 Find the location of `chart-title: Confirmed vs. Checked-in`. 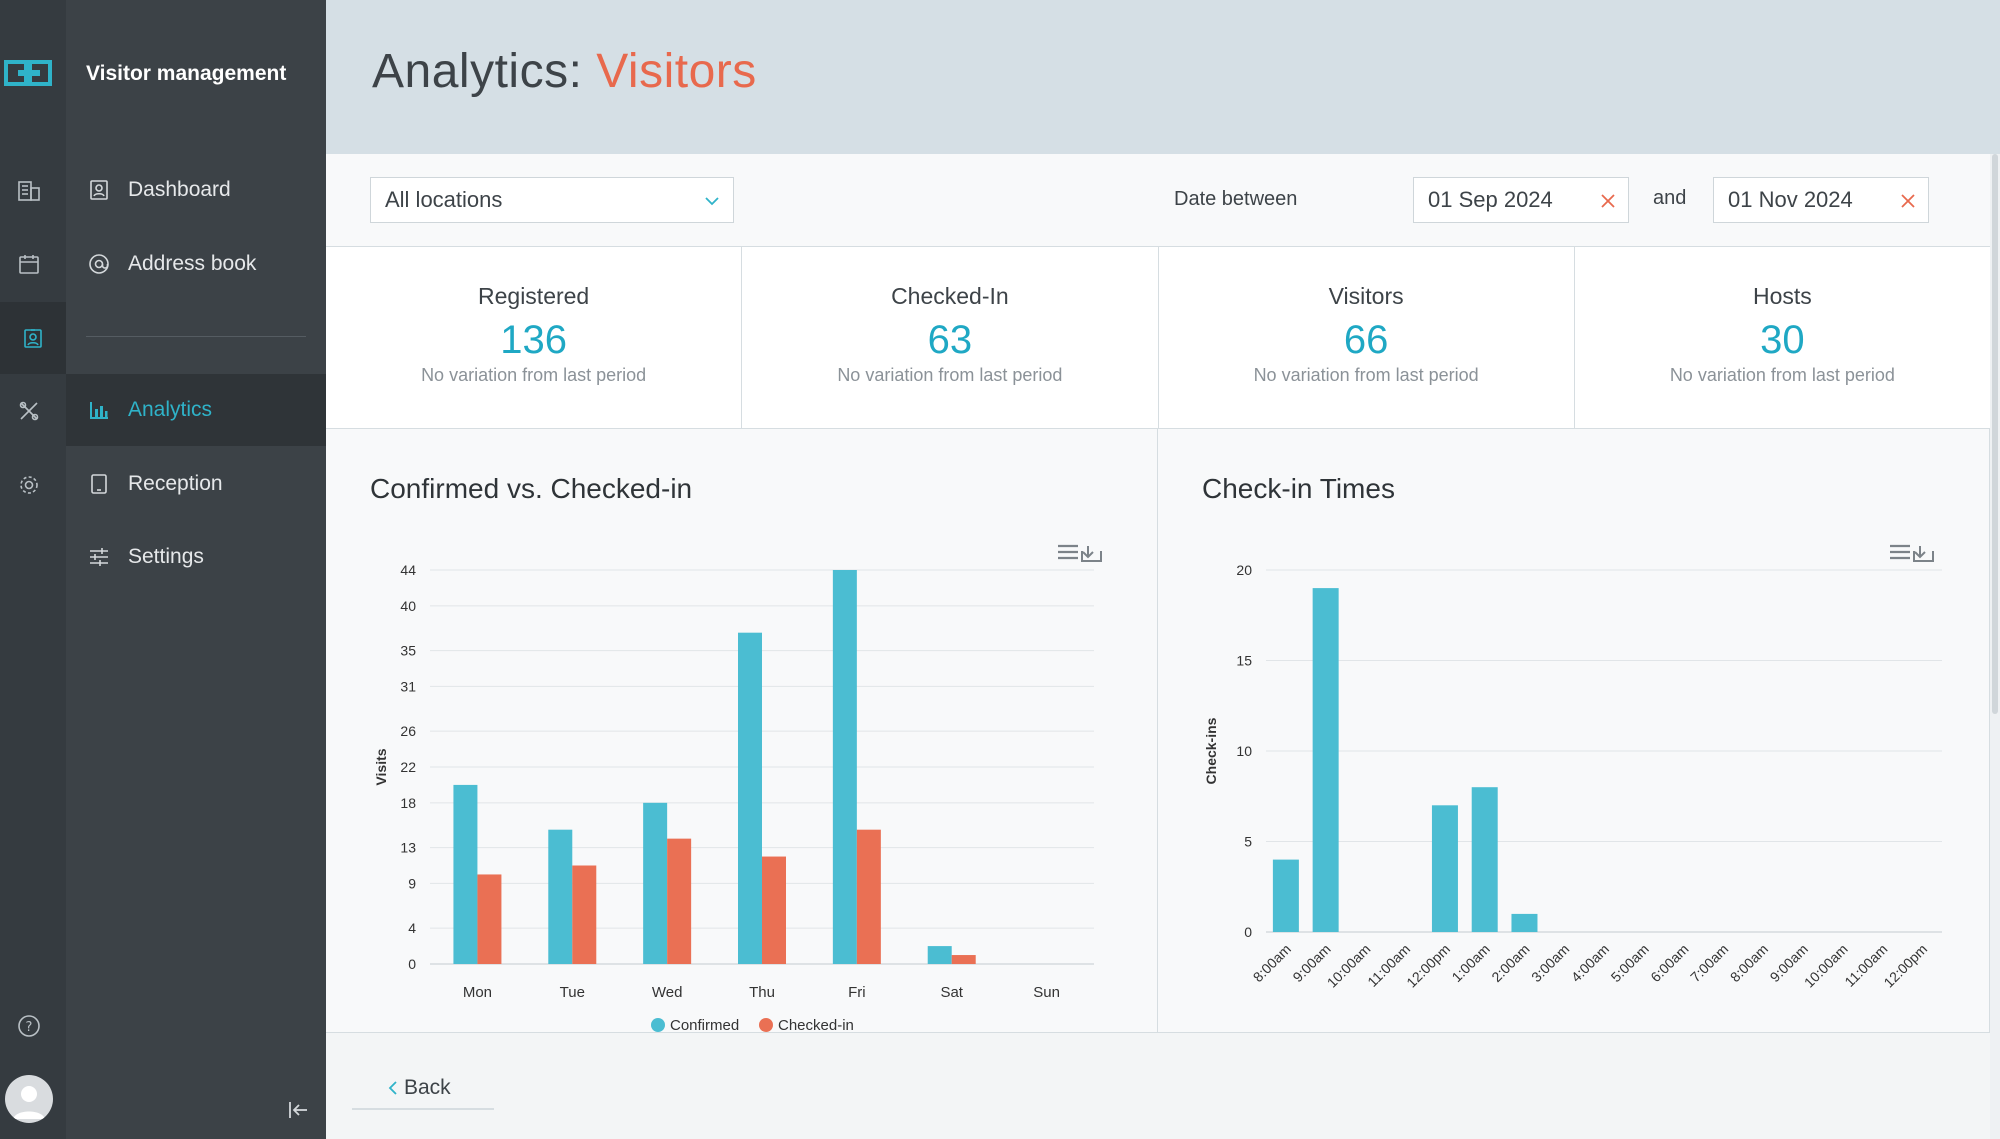

chart-title: Confirmed vs. Checked-in is located at coordinates (531, 488).